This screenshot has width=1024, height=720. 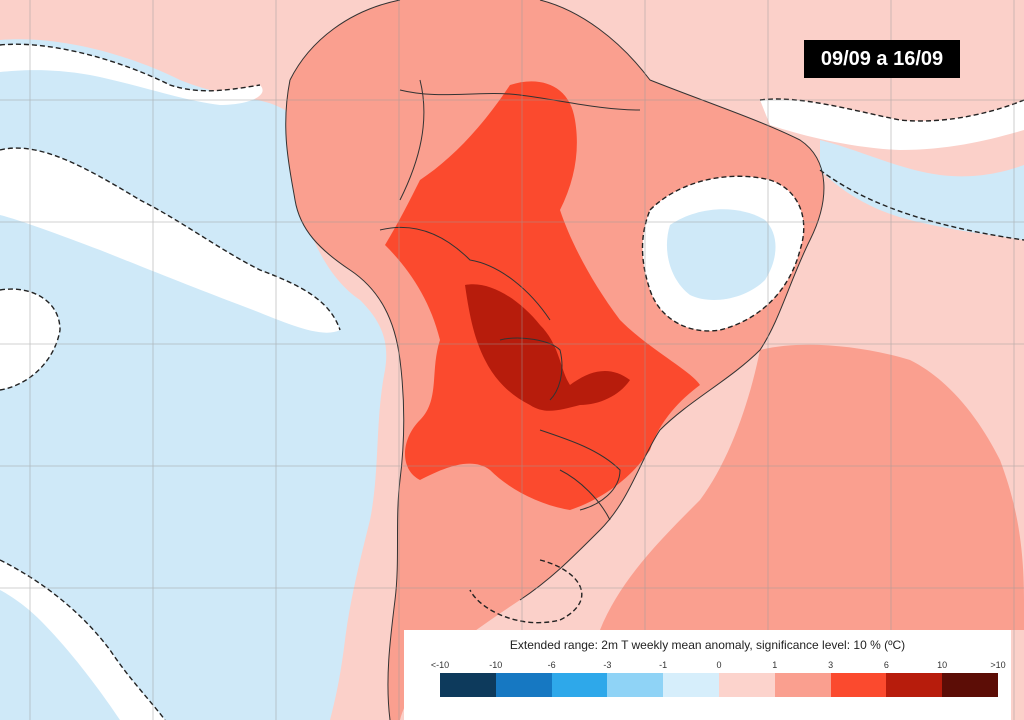 I want to click on legend-tick-label: 6, so click(x=886, y=665).